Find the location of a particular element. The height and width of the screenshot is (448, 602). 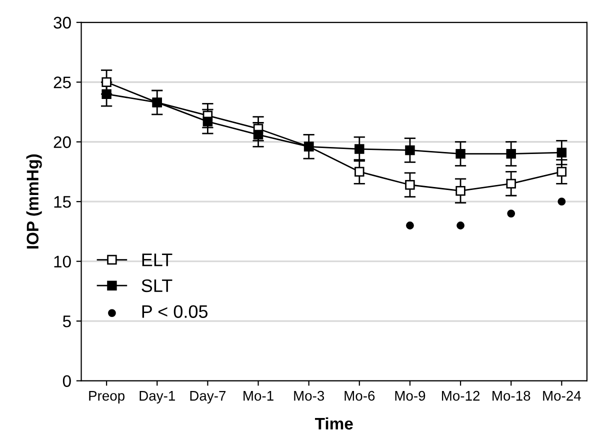

x-tick-label: Mo-6 is located at coordinates (359, 395).